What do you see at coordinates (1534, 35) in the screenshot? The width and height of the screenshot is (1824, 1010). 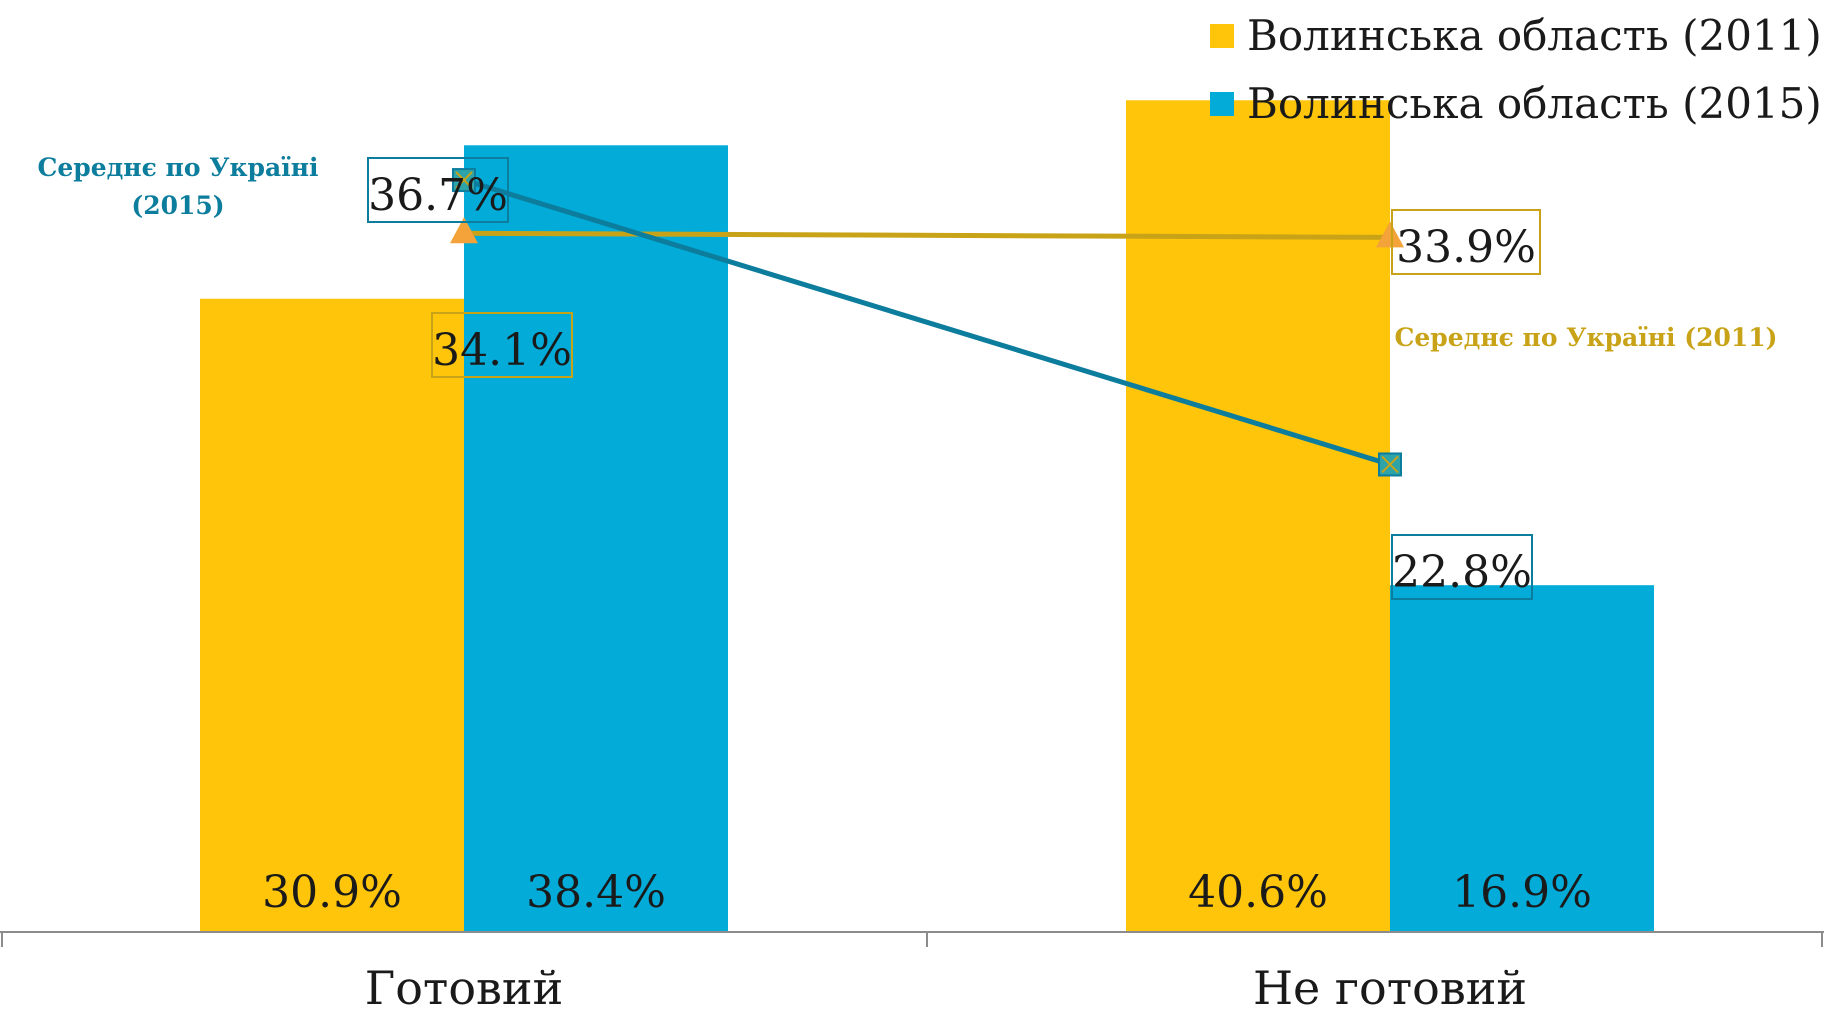 I see `legend-label: Волинська область (2011)` at bounding box center [1534, 35].